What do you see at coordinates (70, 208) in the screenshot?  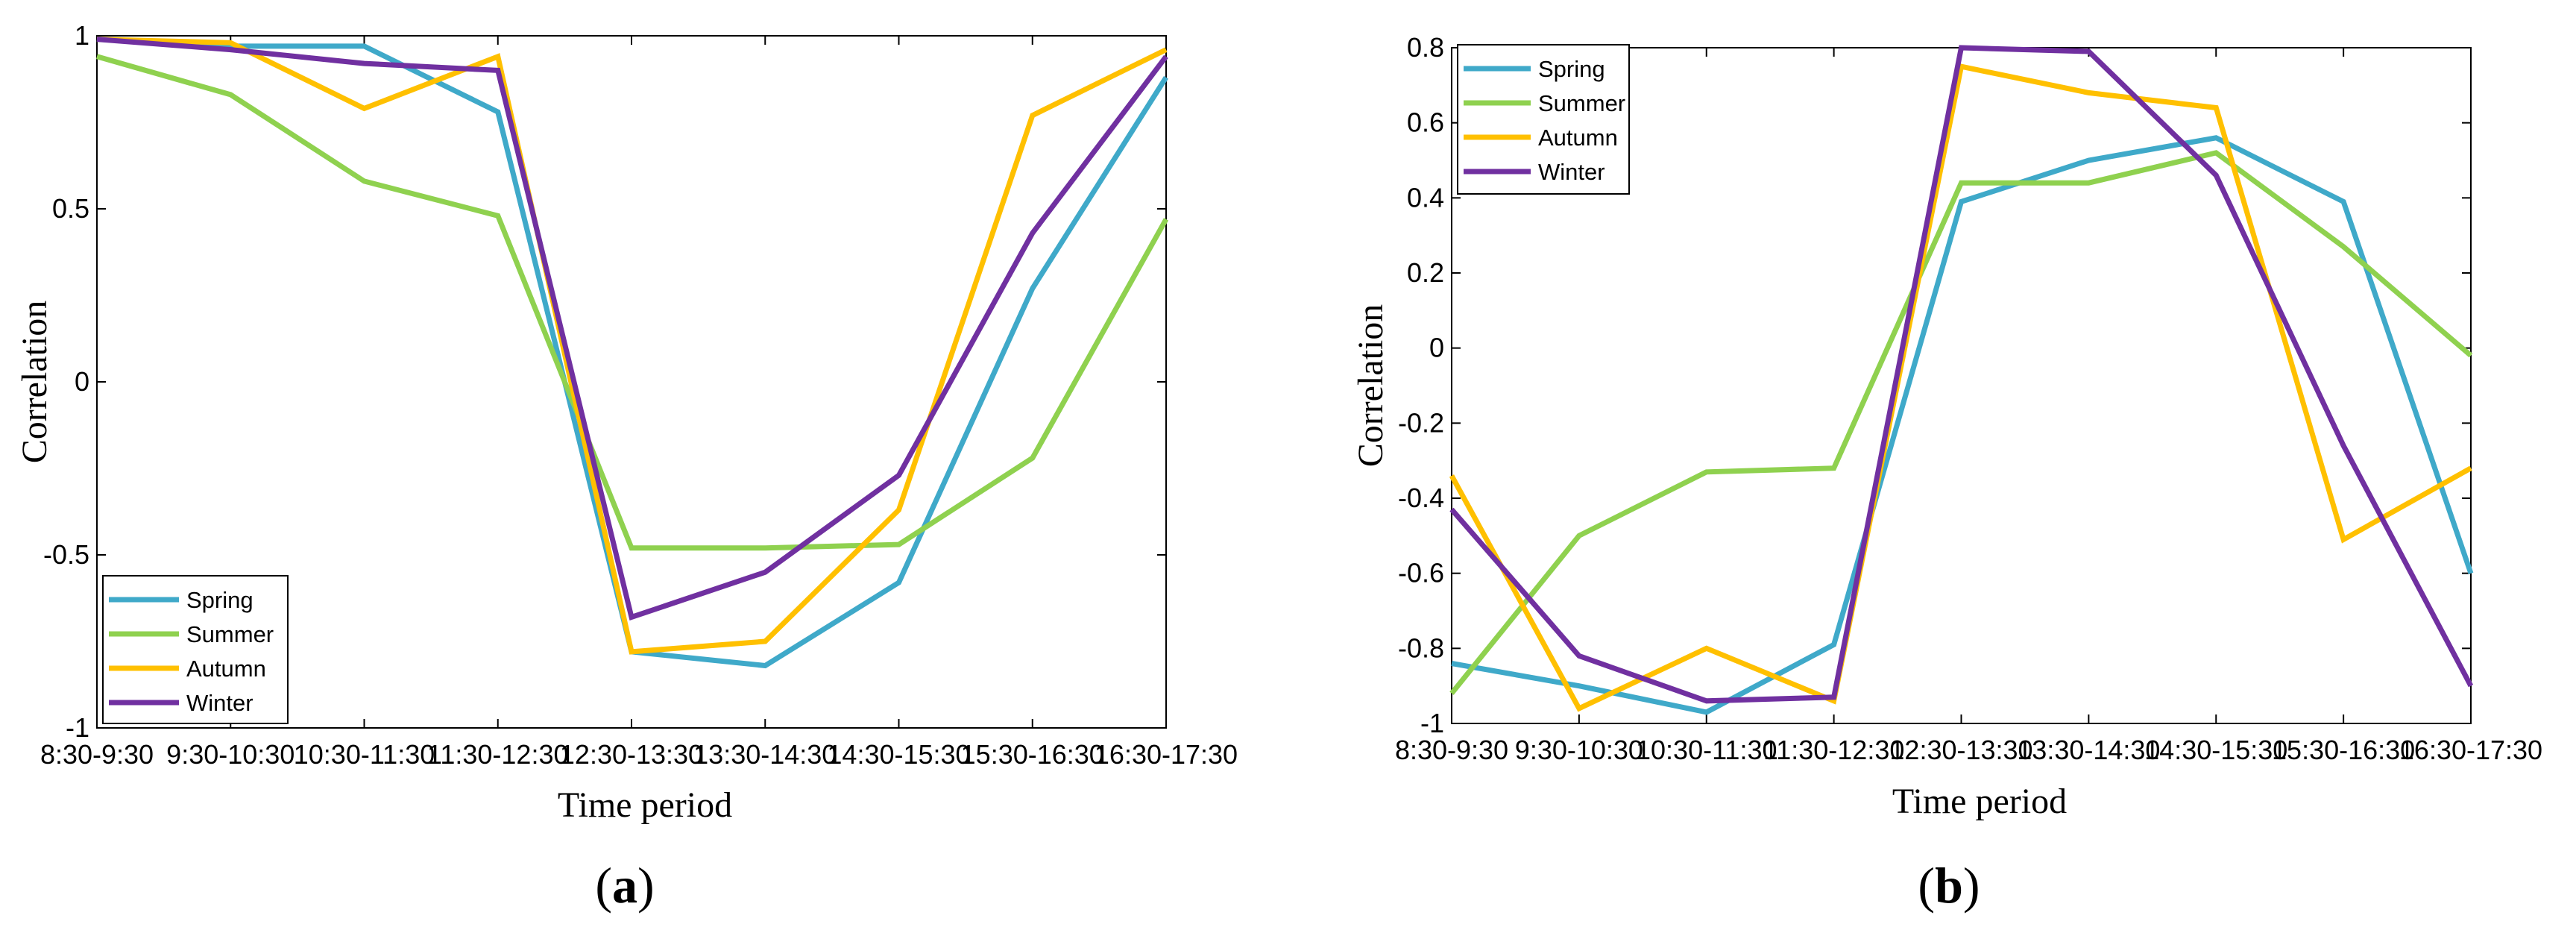 I see `y-tick-label-a: 0.5` at bounding box center [70, 208].